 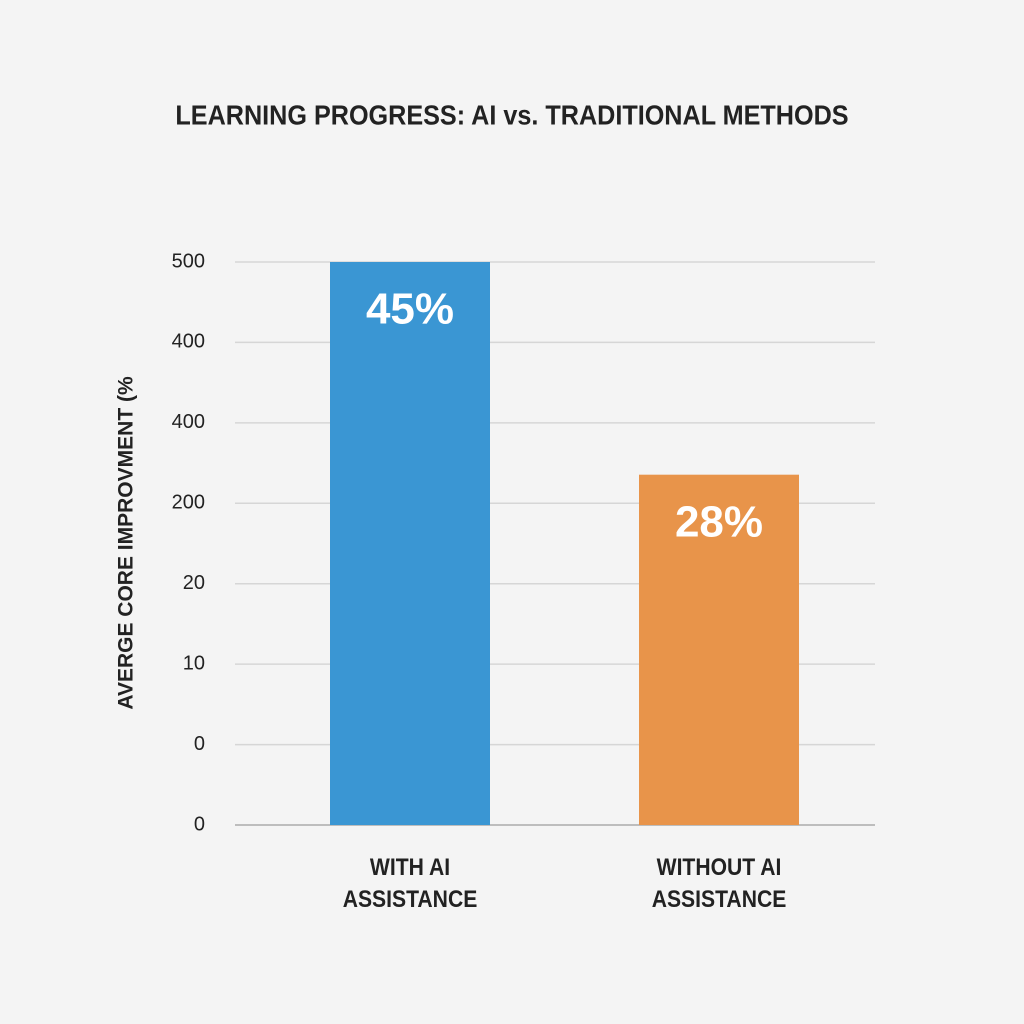 I want to click on bar-value-label: 28%, so click(x=719, y=521).